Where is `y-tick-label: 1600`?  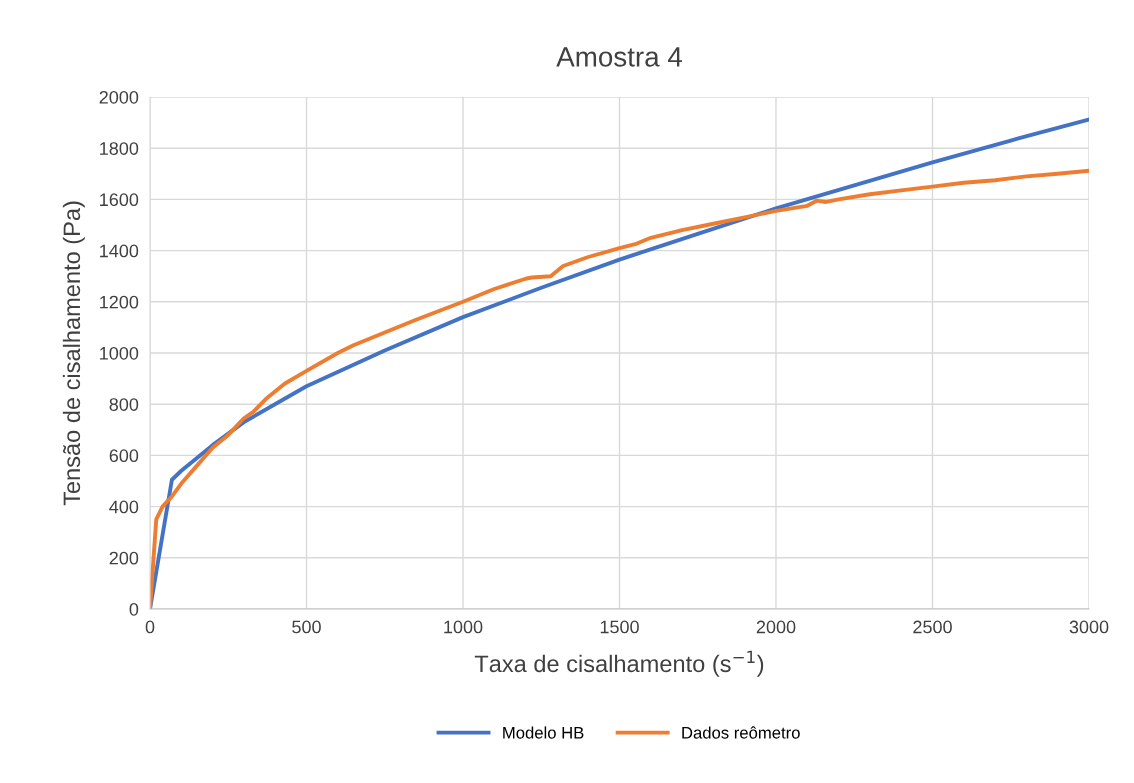
y-tick-label: 1600 is located at coordinates (119, 200).